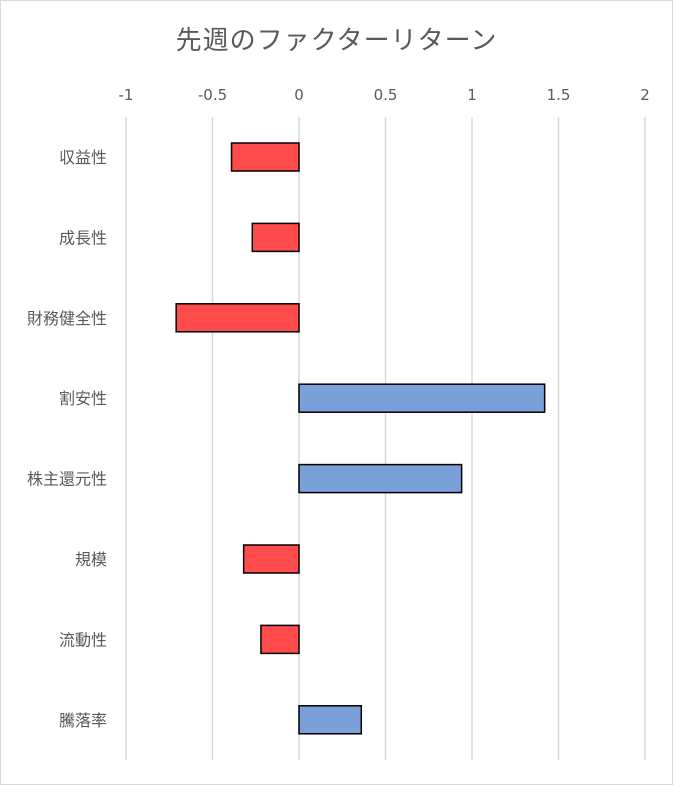 This screenshot has height=785, width=673. What do you see at coordinates (83, 157) in the screenshot?
I see `category-label: 収益性` at bounding box center [83, 157].